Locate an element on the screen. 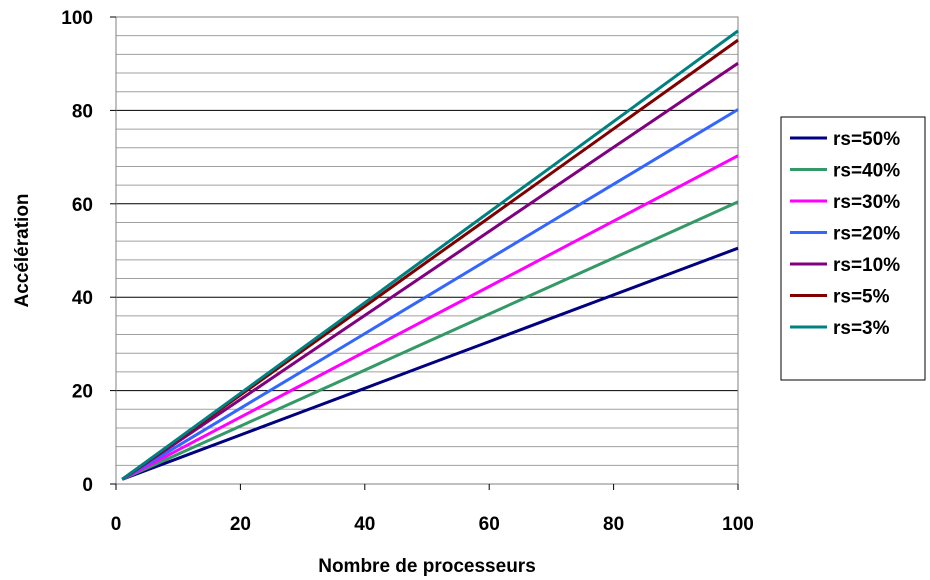  x-tick-label: 20 is located at coordinates (240, 524).